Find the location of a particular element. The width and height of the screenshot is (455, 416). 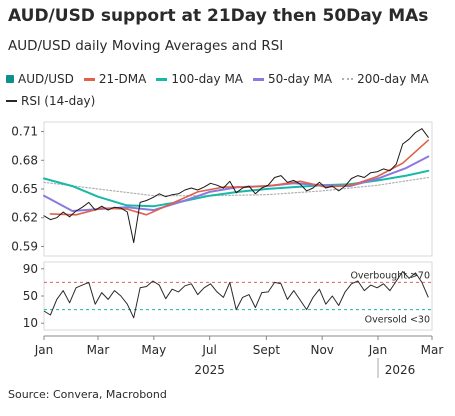

rsi-y-tick-label: 10 is located at coordinates (30, 323).